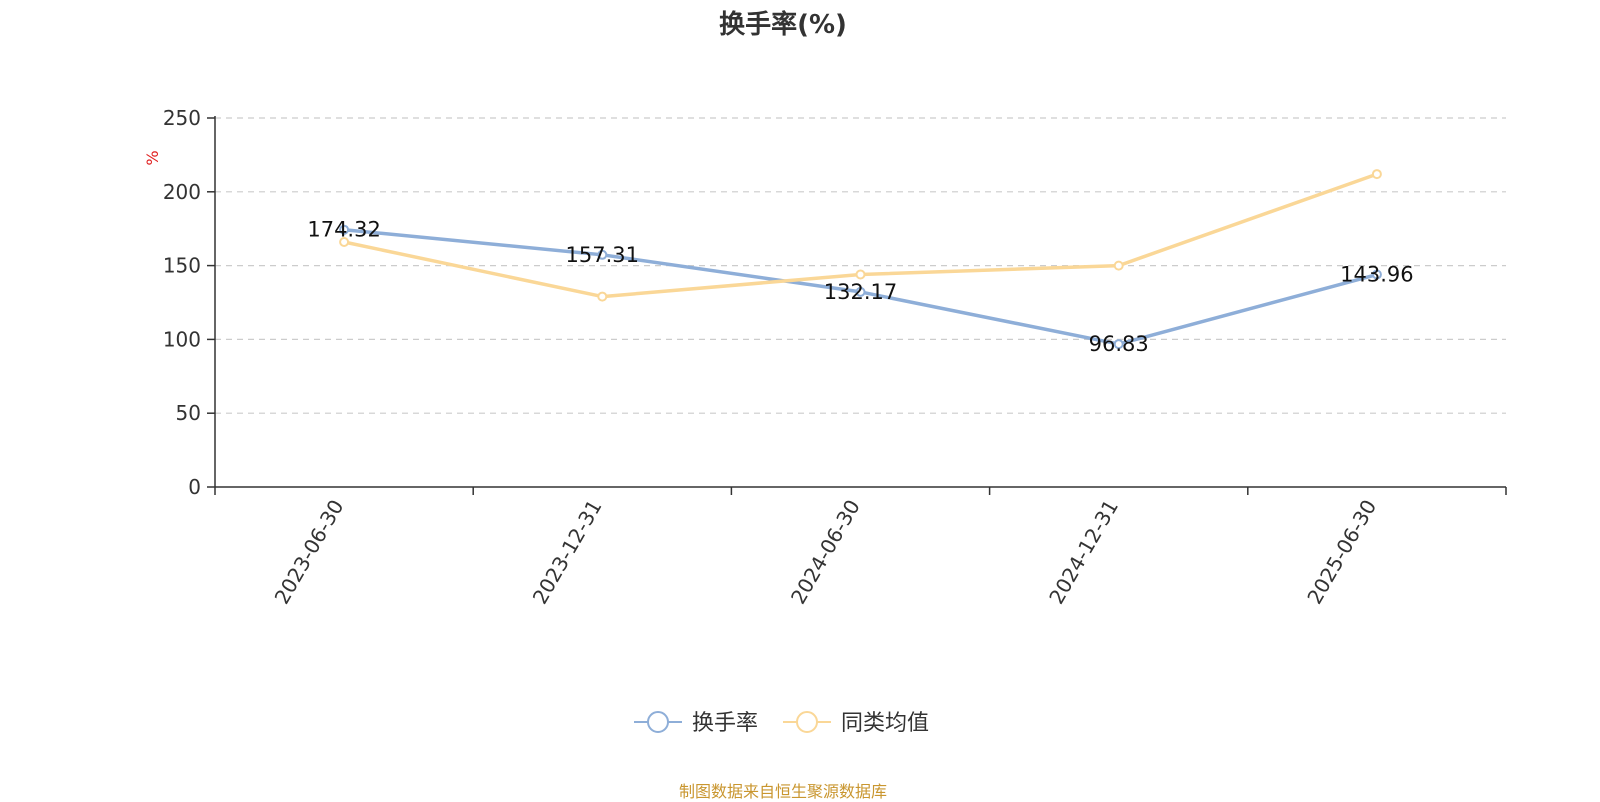 Image resolution: width=1600 pixels, height=802 pixels. I want to click on data-label: 96.83, so click(1119, 344).